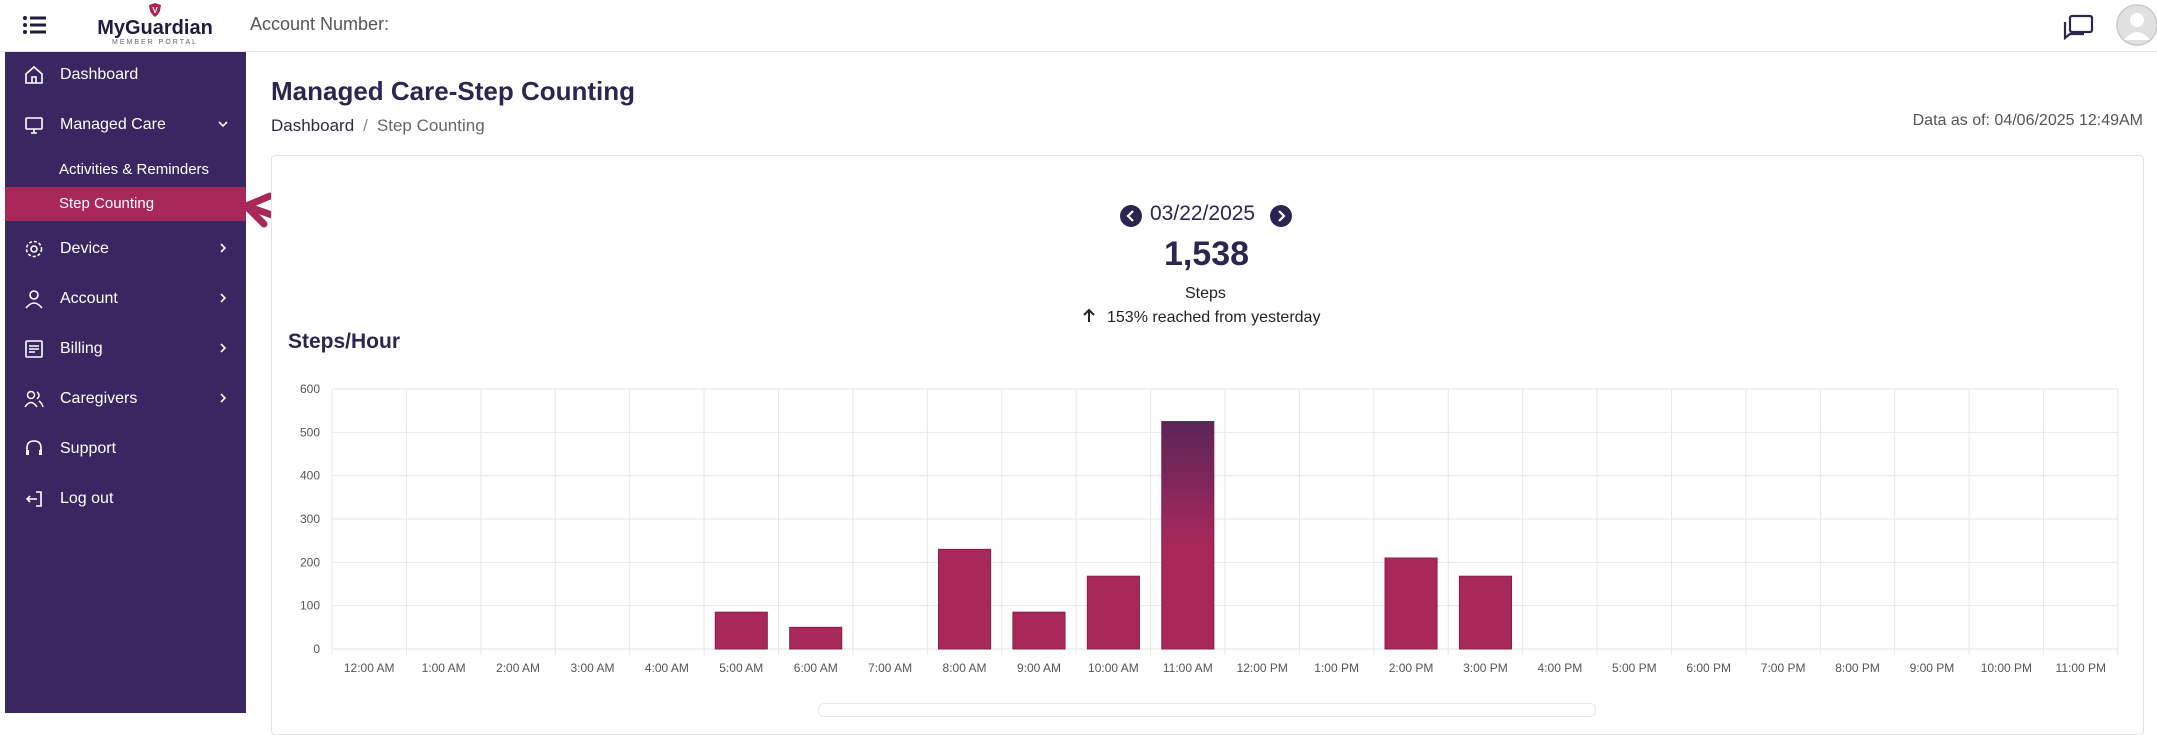 The height and width of the screenshot is (735, 2157). I want to click on chevron-down-icon, so click(223, 124).